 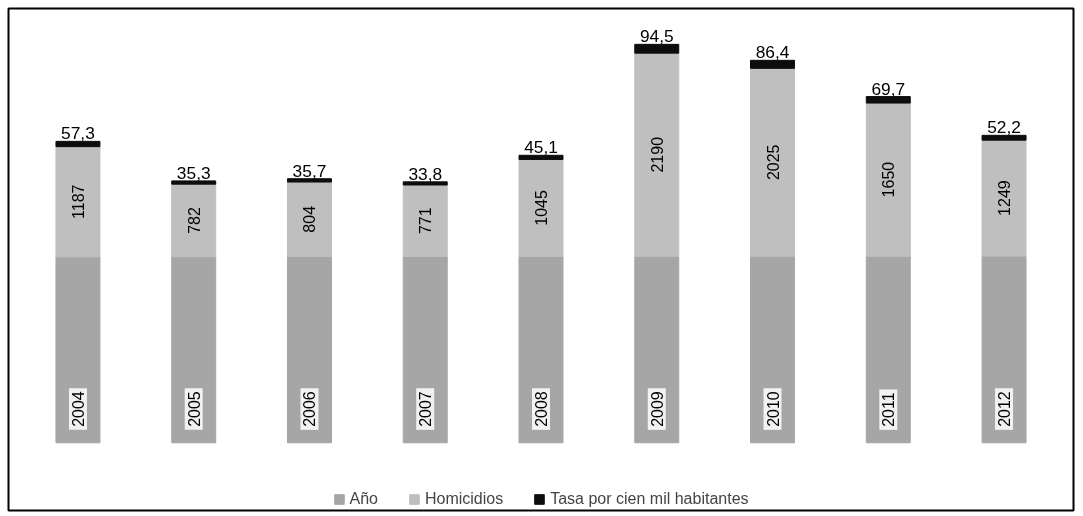 I want to click on legend-label: Homicidios, so click(x=464, y=499).